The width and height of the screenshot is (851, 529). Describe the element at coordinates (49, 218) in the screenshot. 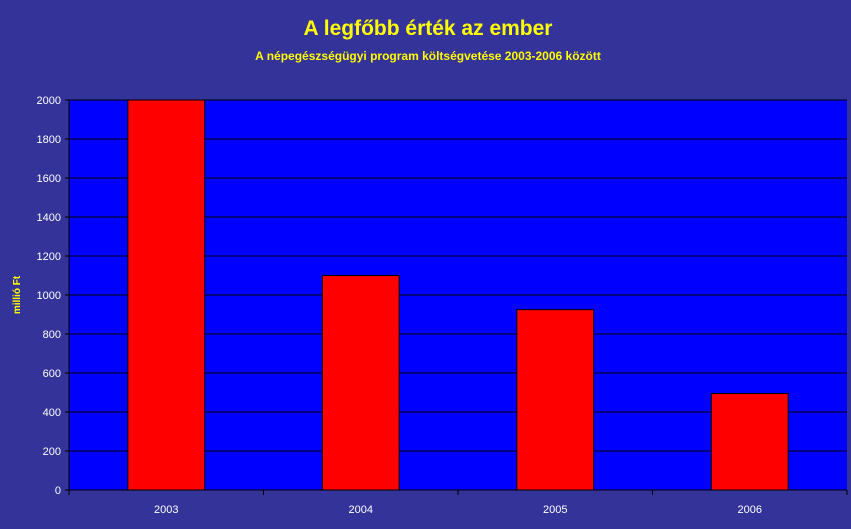

I see `y-tick-label: 1400` at that location.